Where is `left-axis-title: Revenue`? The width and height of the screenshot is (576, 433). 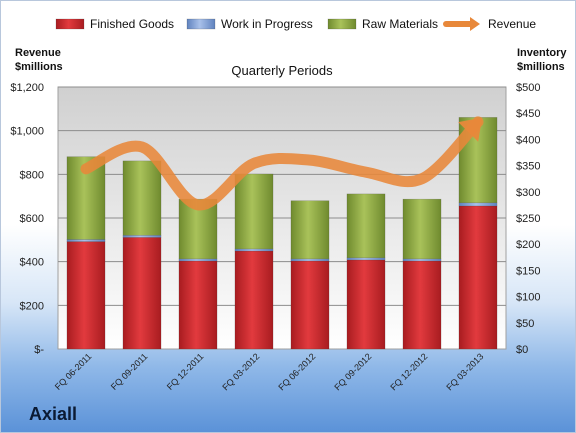
left-axis-title: Revenue is located at coordinates (38, 53).